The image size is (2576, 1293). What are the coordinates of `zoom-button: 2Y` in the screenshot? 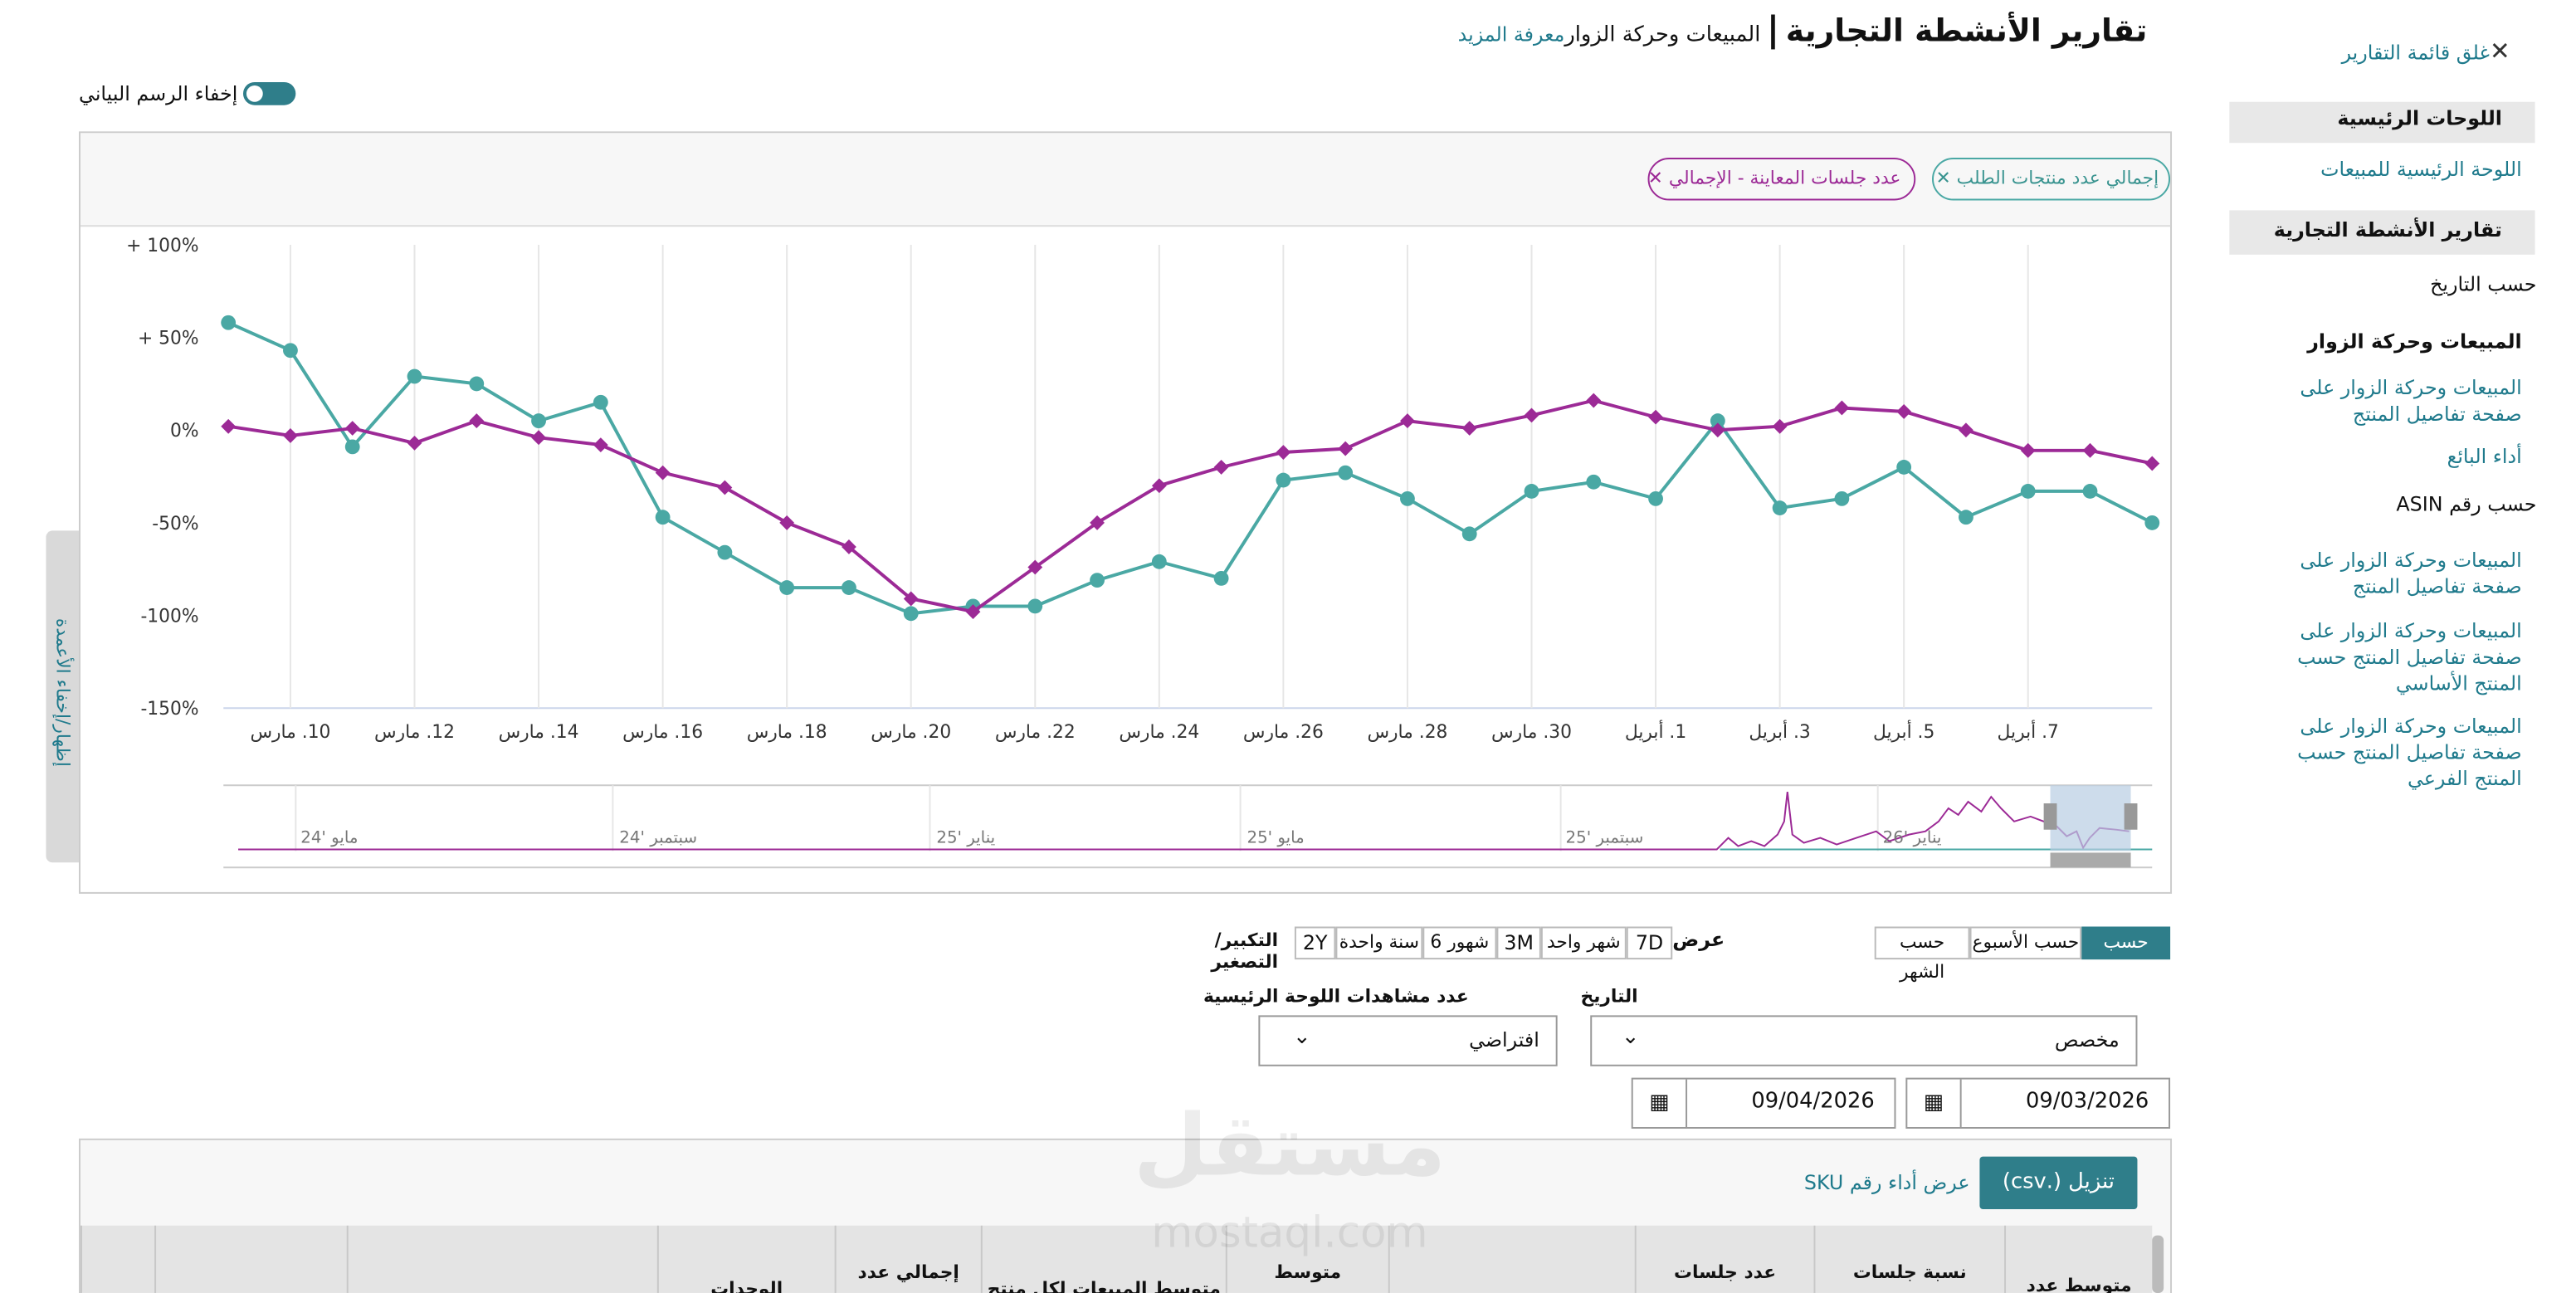 It's located at (1315, 943).